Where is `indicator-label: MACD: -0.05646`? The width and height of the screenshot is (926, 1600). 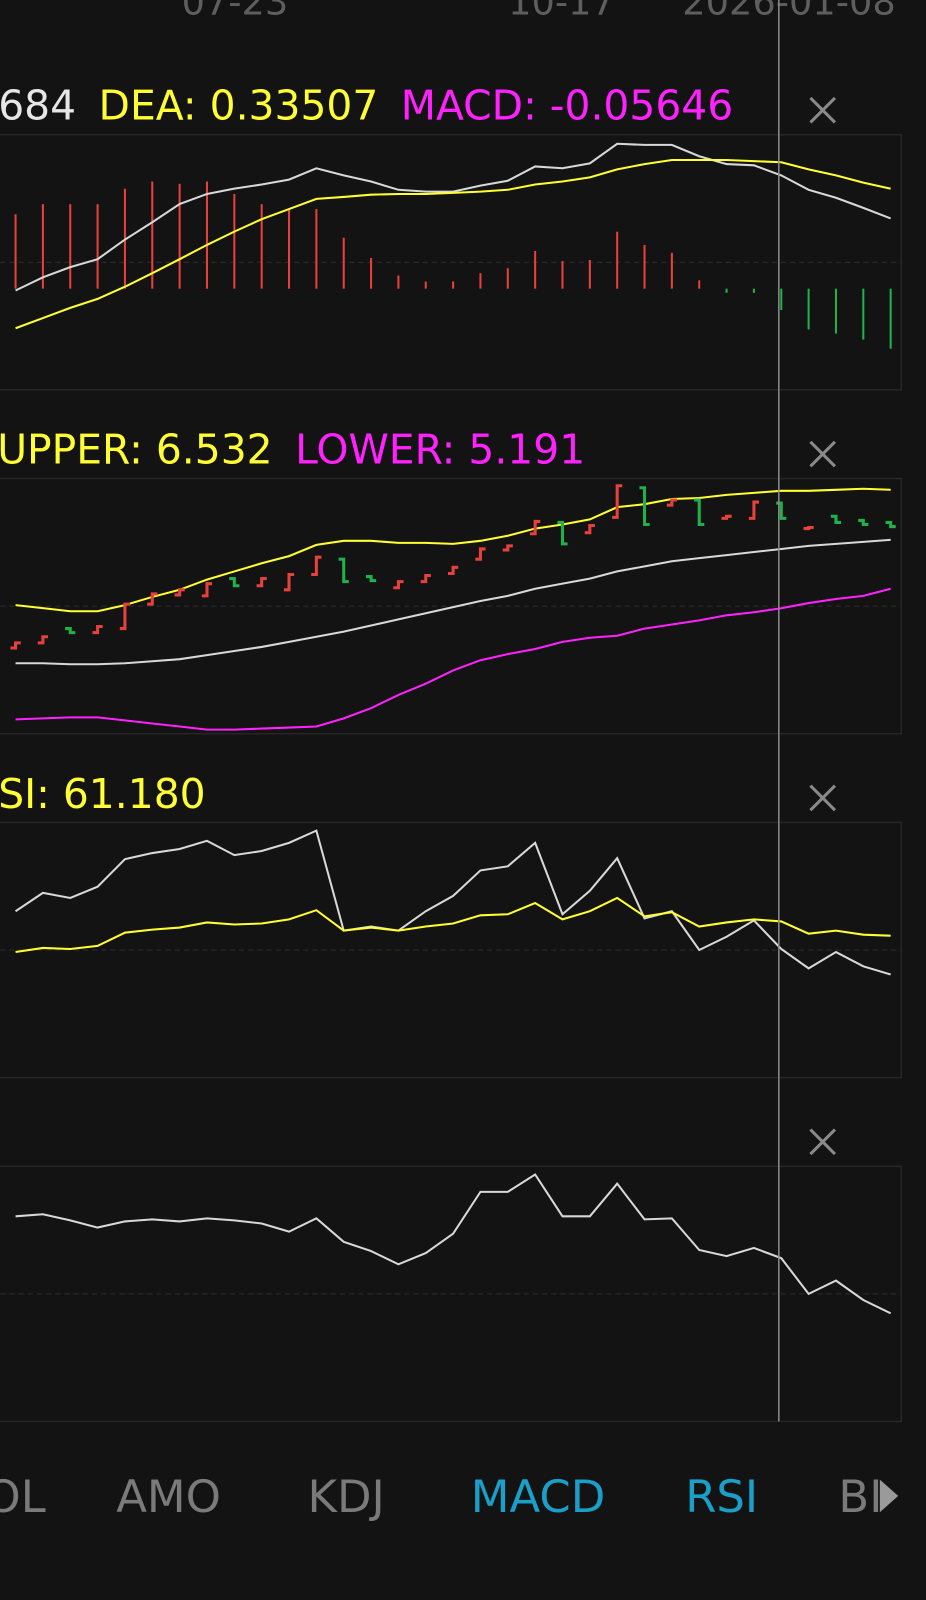 indicator-label: MACD: -0.05646 is located at coordinates (567, 105).